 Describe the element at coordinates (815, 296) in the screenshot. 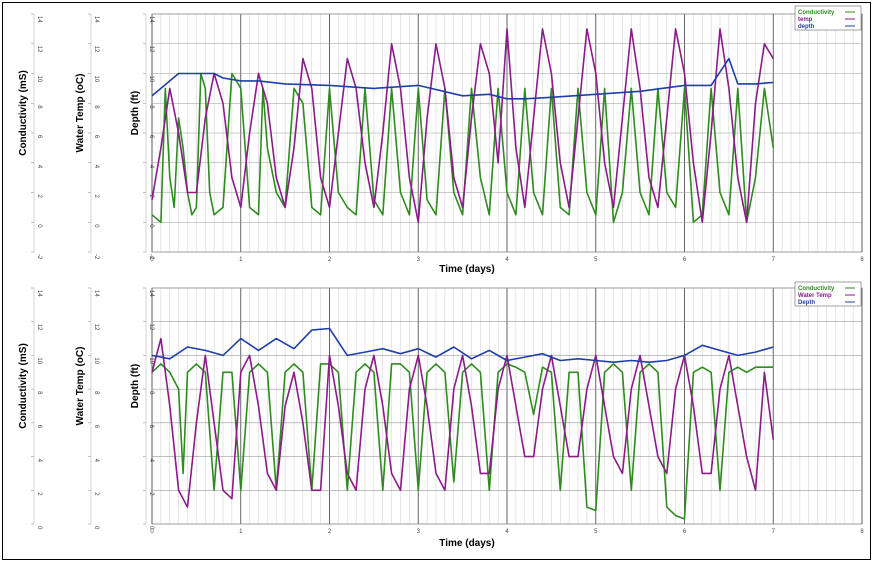

I see `legend-entry: Water Temp` at that location.